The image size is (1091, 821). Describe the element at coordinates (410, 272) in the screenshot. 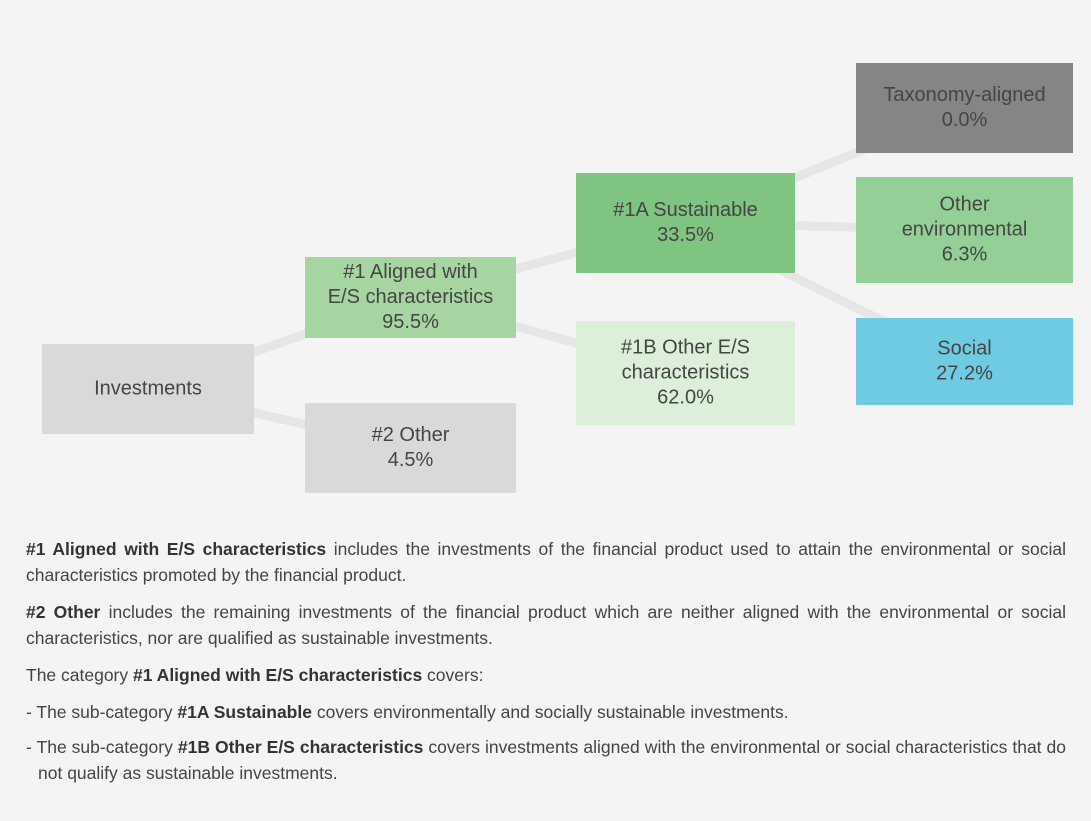

I see `node-label: #1 Aligned with` at that location.